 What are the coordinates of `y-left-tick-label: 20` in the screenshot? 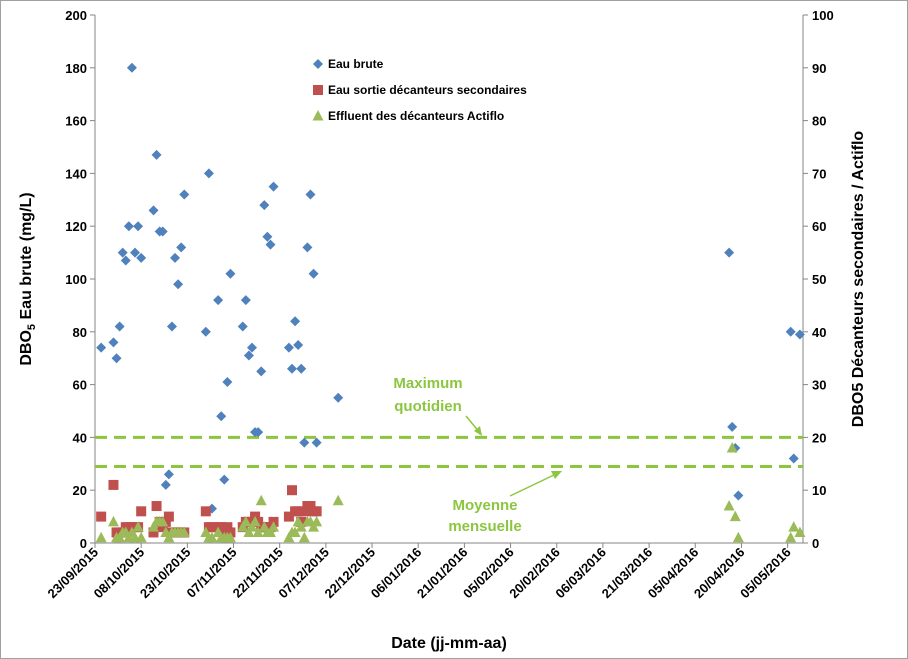 It's located at (80, 490).